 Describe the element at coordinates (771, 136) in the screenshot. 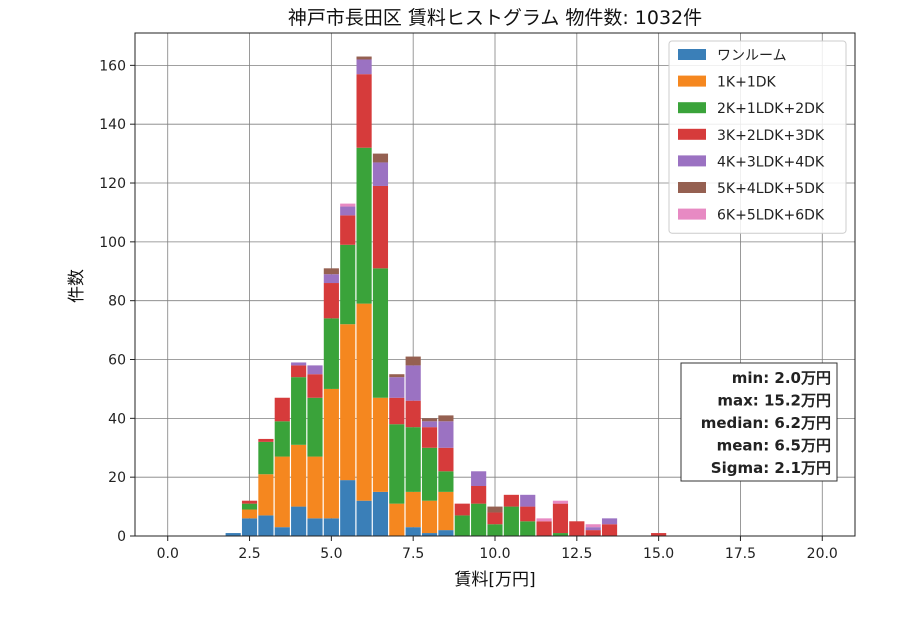

I see `legend-label: 3K+2LDK+3DK` at that location.